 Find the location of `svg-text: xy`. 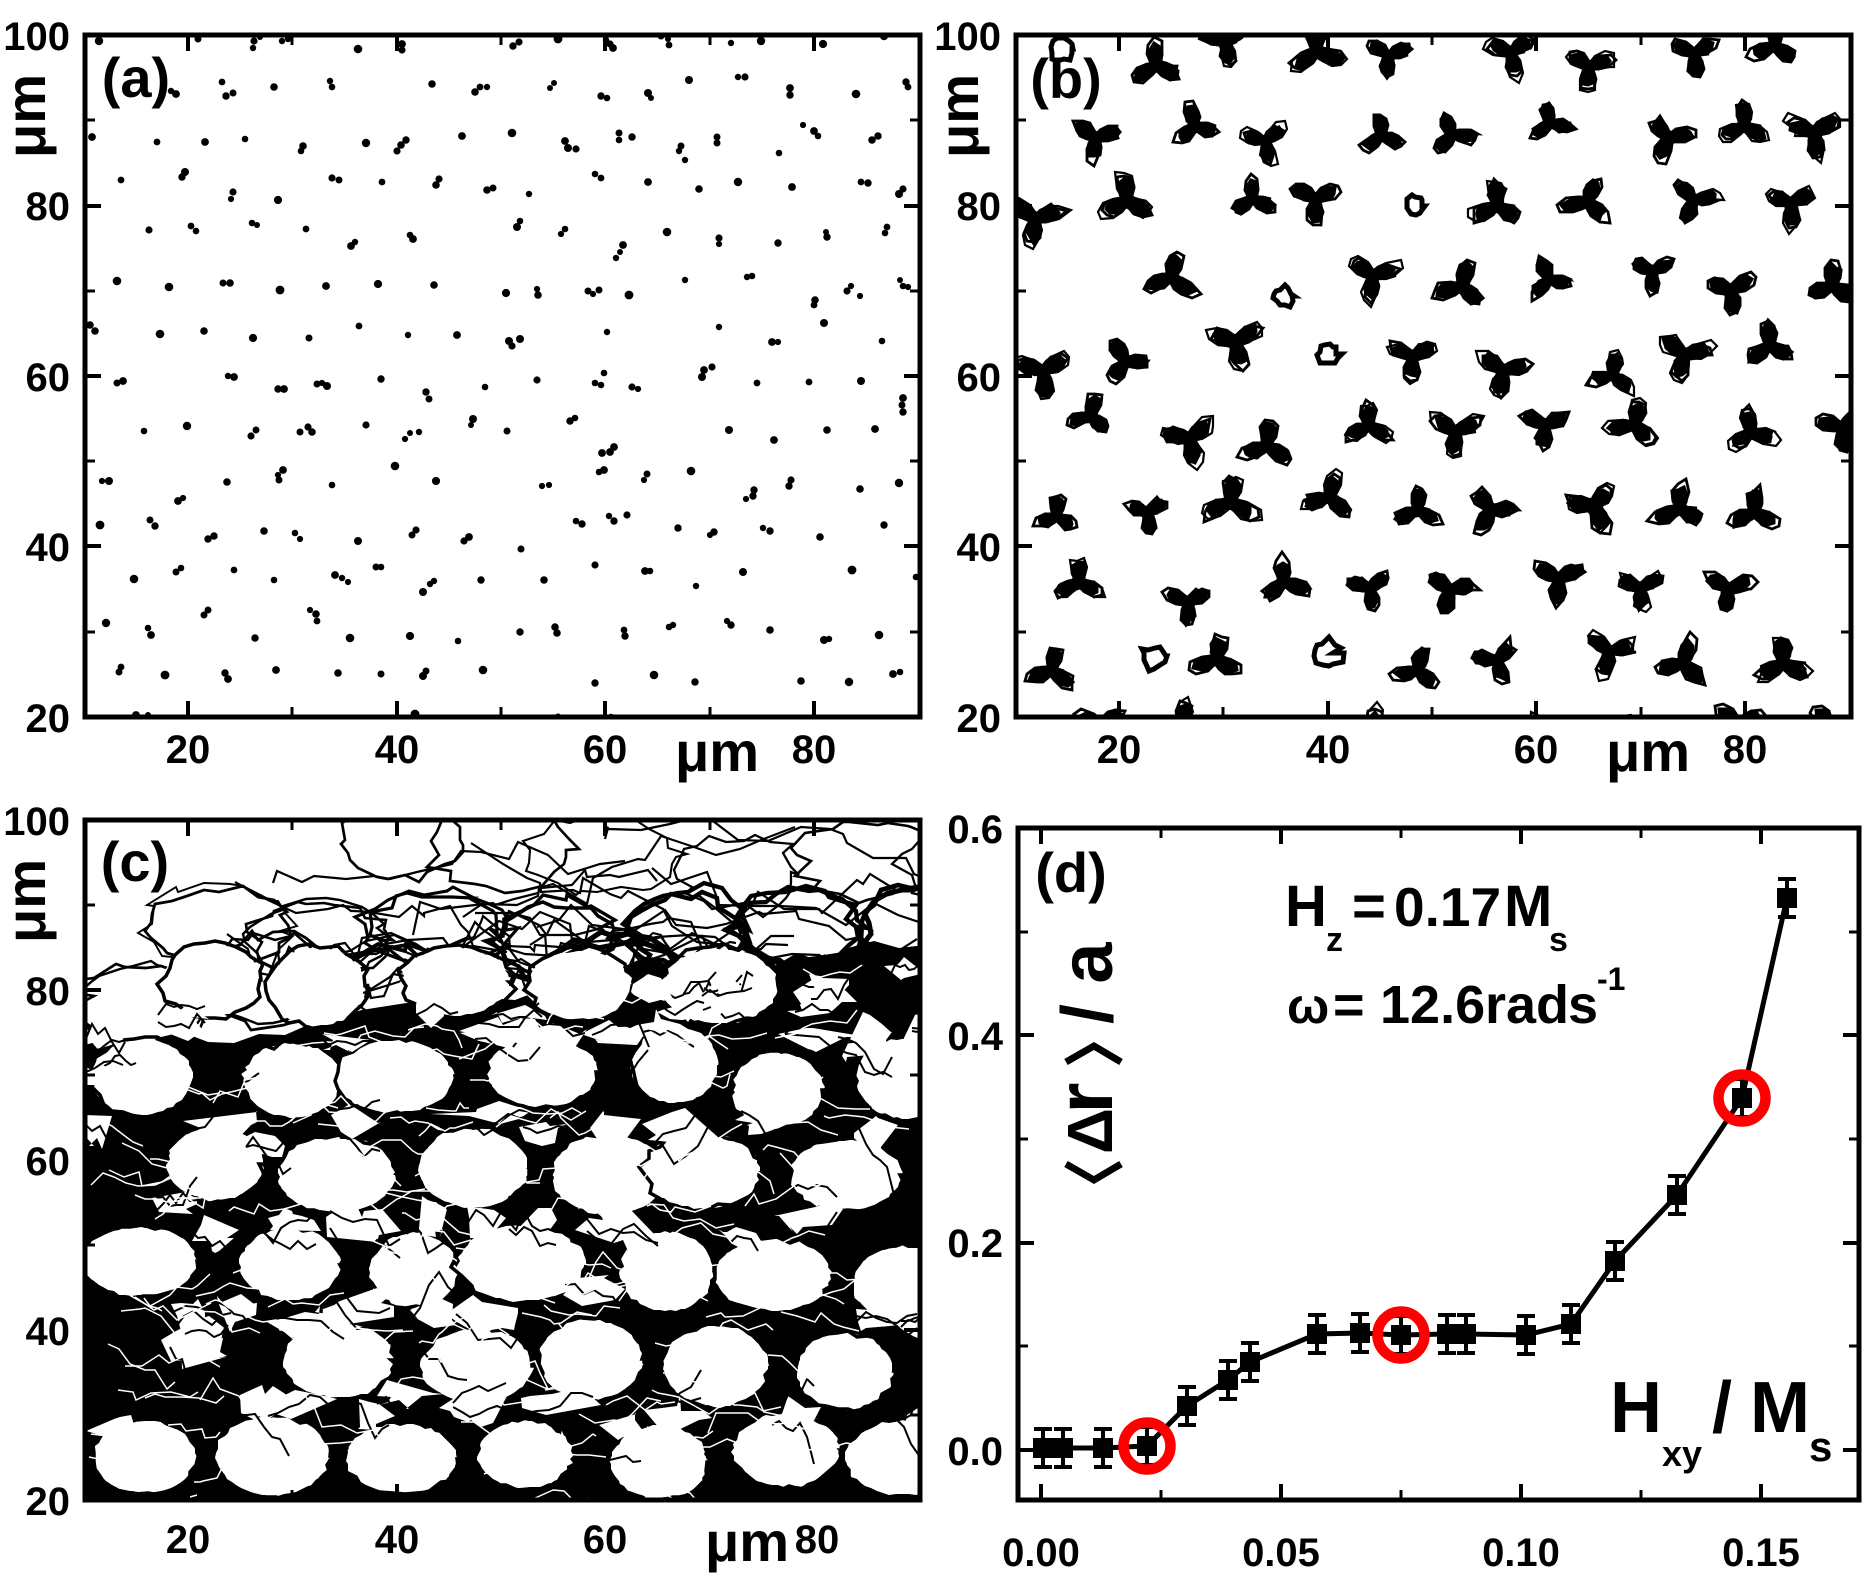

svg-text: xy is located at coordinates (1682, 1453).